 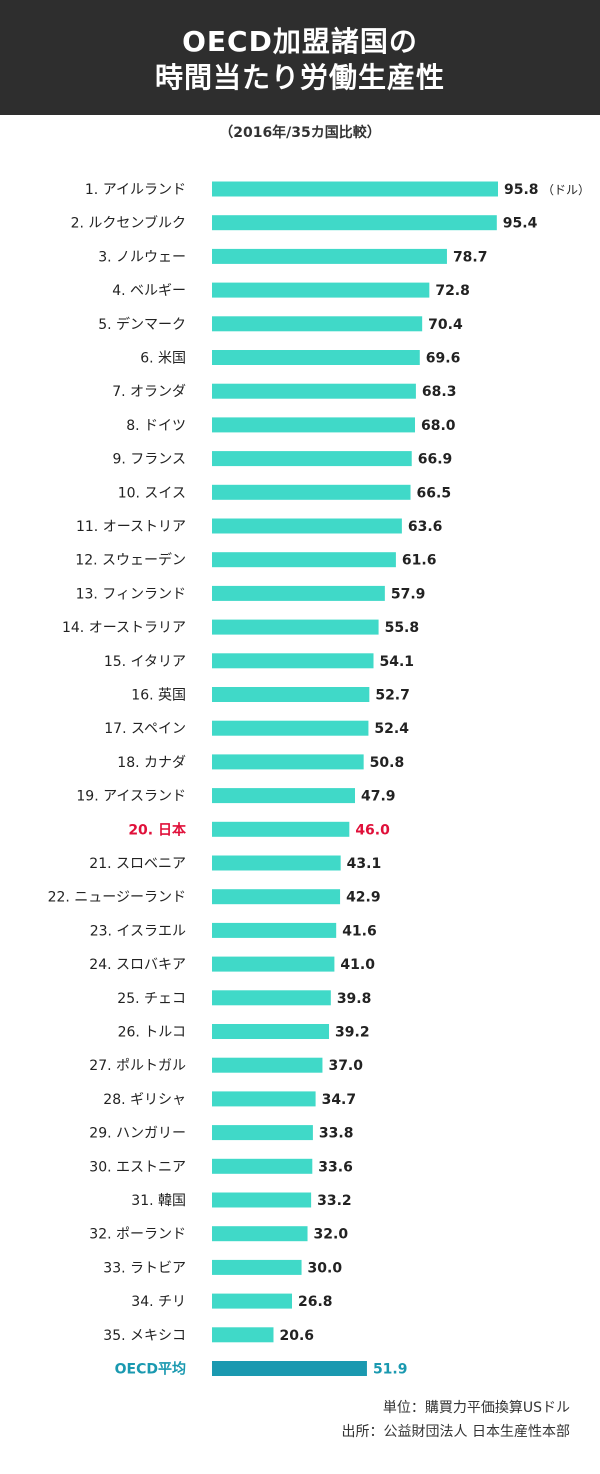 I want to click on value-label-32: 32.0, so click(x=331, y=1235).